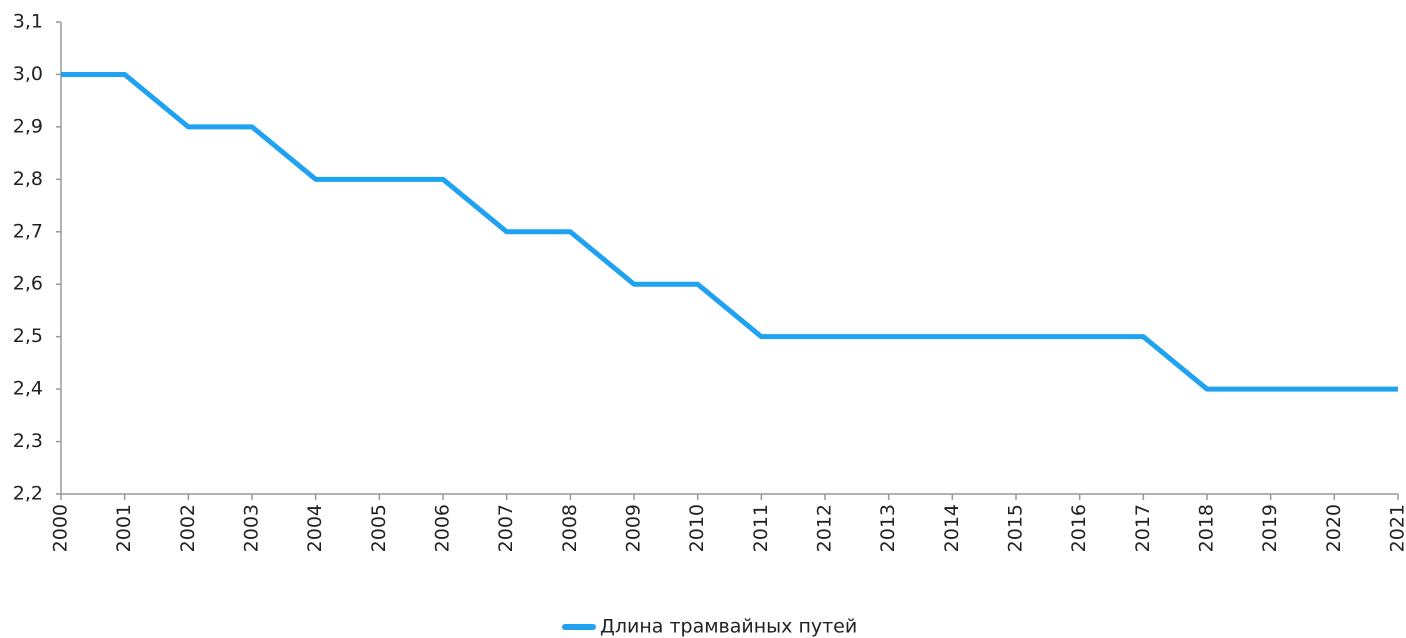 The width and height of the screenshot is (1406, 638). What do you see at coordinates (570, 528) in the screenshot?
I see `x-tick-label: 2008` at bounding box center [570, 528].